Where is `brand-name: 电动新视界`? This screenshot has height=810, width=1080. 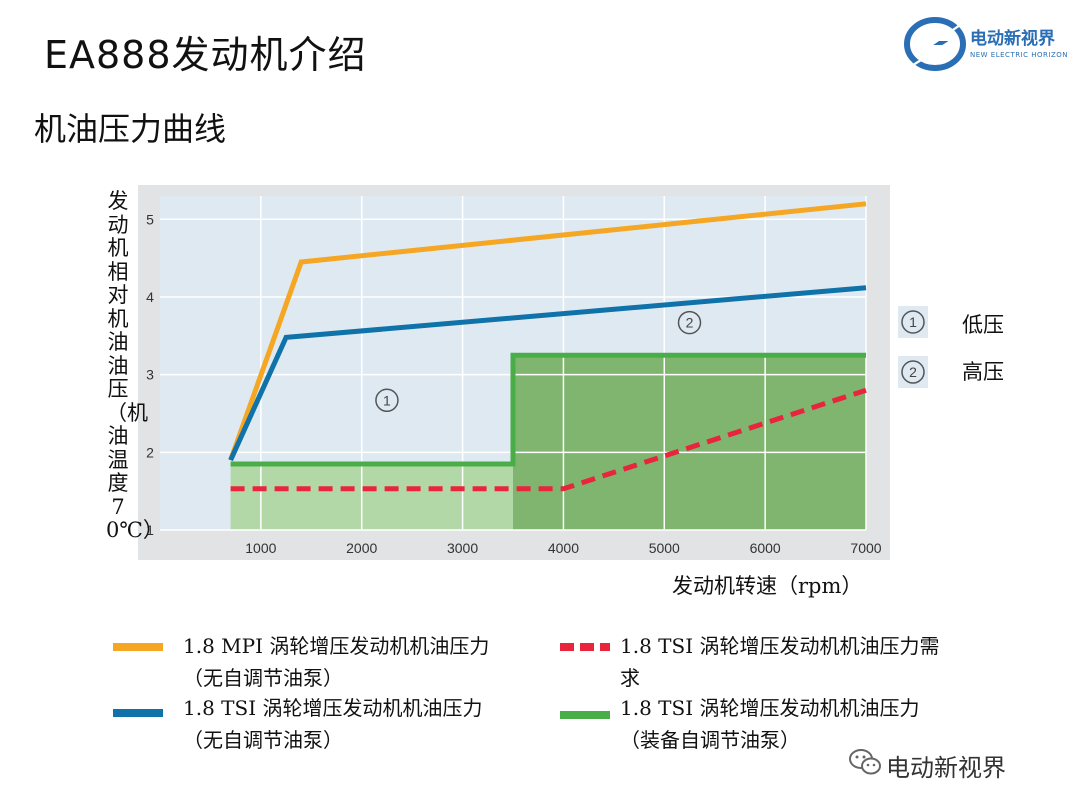 brand-name: 电动新视界 is located at coordinates (1012, 39).